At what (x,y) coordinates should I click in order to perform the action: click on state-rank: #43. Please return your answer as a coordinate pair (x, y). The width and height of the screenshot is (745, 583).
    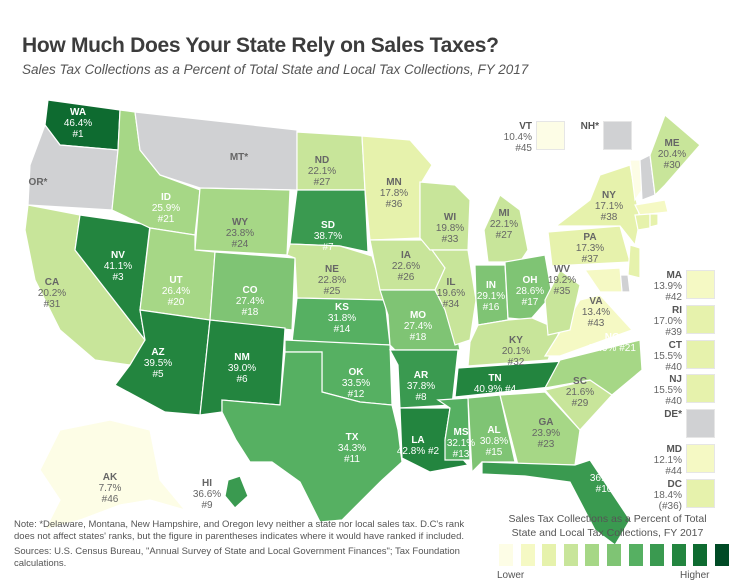
    Looking at the image, I should click on (596, 323).